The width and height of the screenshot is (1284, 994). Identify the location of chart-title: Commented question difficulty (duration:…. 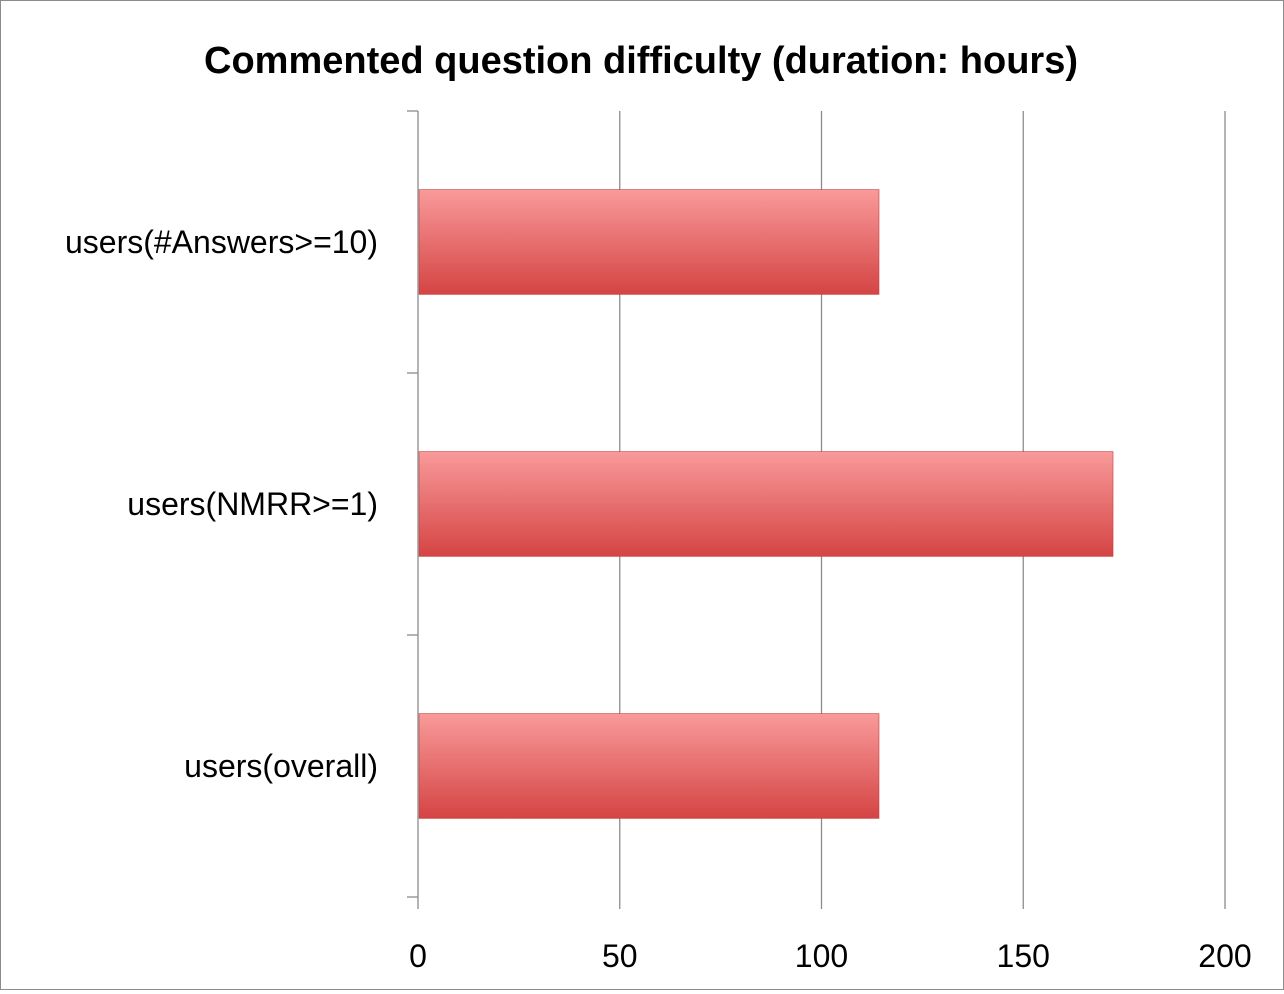
(641, 61).